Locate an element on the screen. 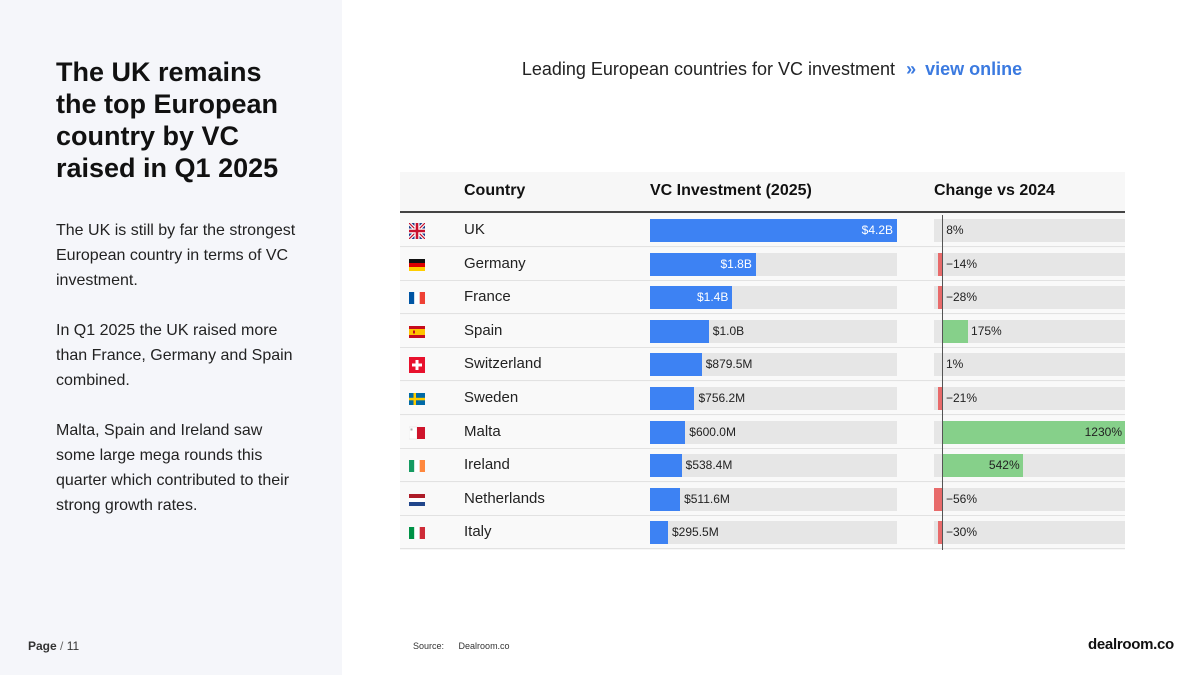  investment-track: $879.5M is located at coordinates (773, 365).